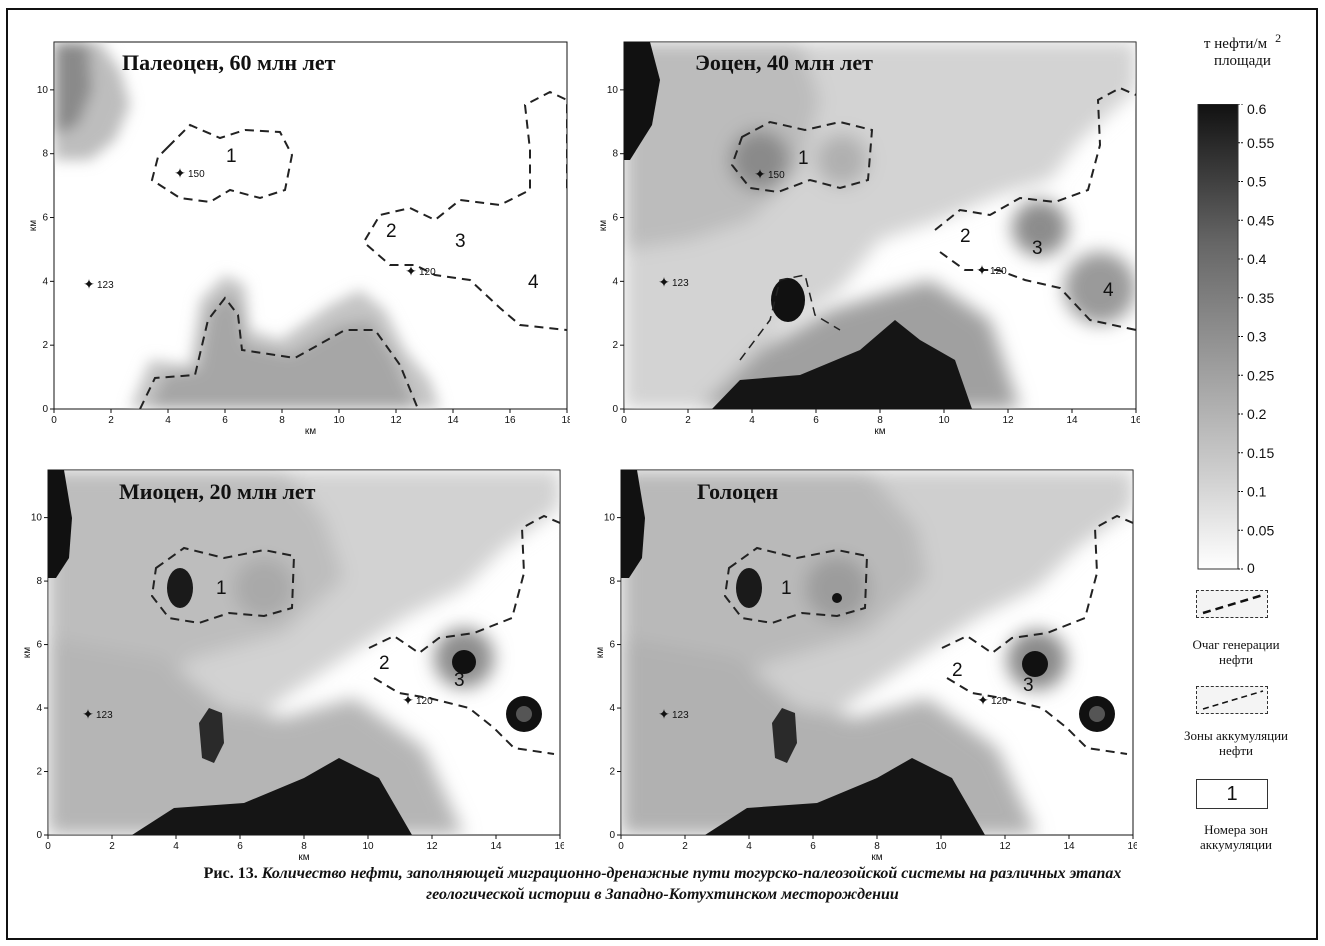  I want to click on x-tick-label: 16, so click(559, 846).